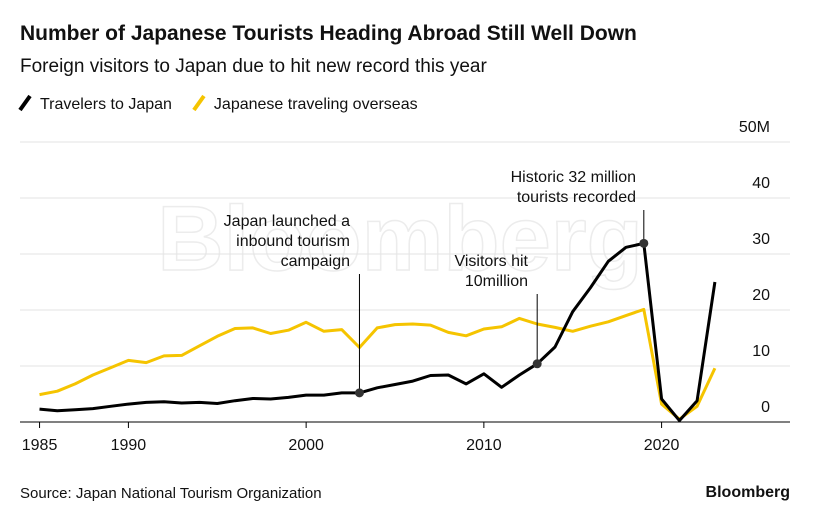 The width and height of the screenshot is (814, 518). I want to click on watermark: Bloomberg, so click(400, 239).